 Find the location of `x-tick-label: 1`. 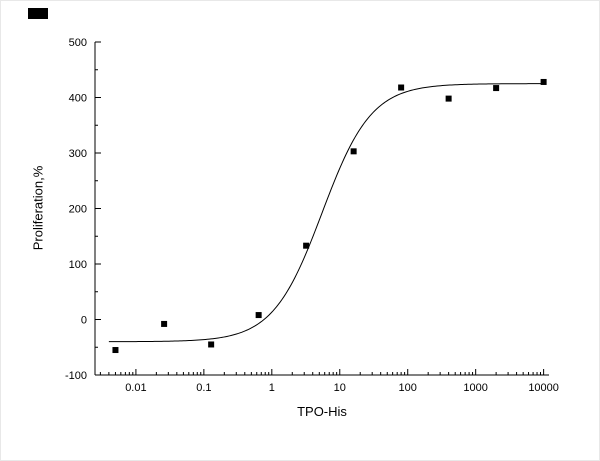

x-tick-label: 1 is located at coordinates (272, 388).